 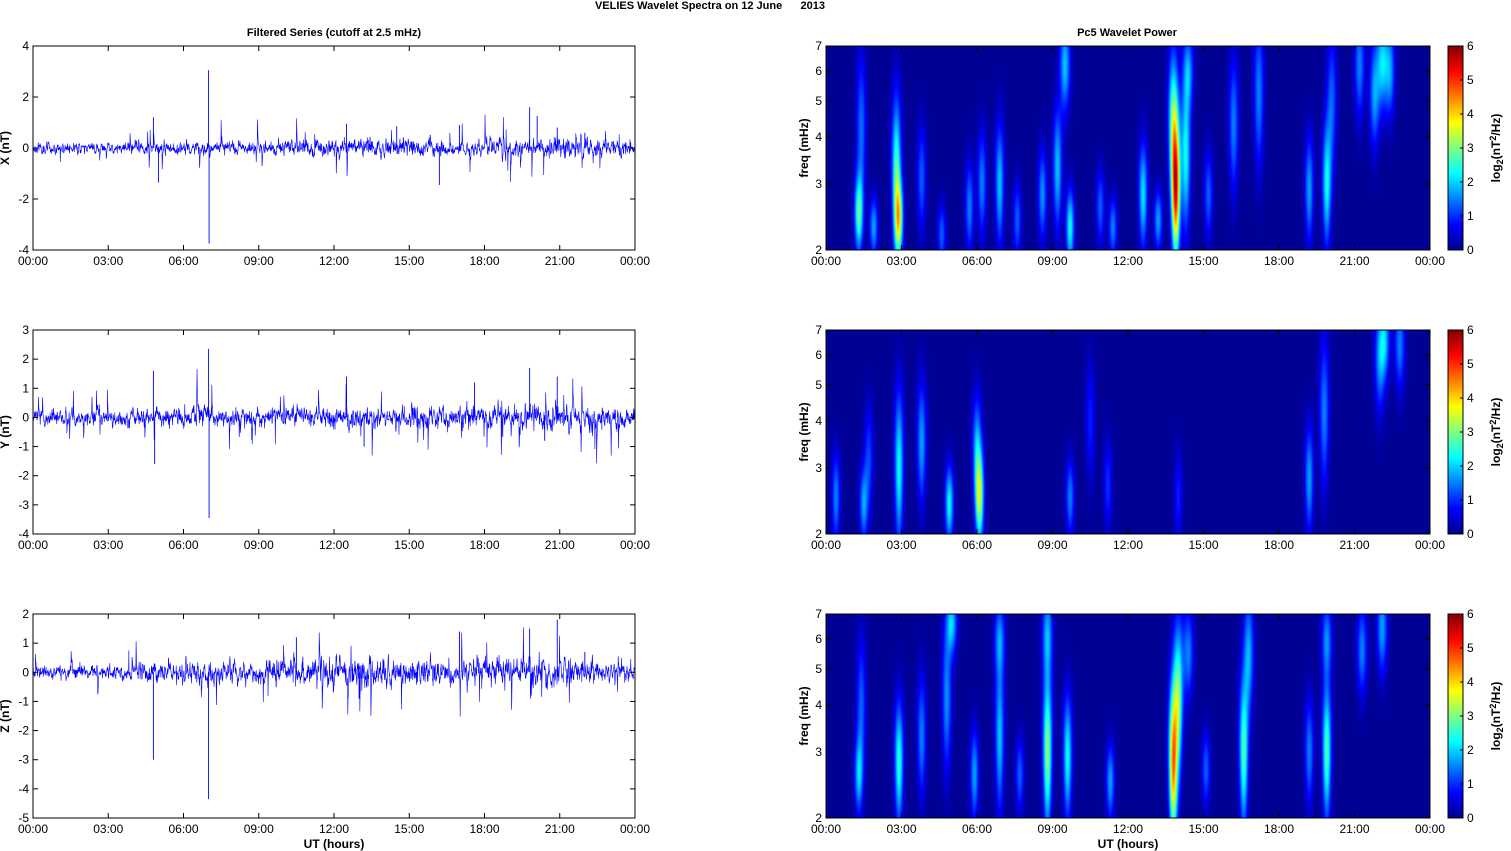 What do you see at coordinates (804, 147) in the screenshot?
I see `spectrum-x-ylabel: freq (mHz)` at bounding box center [804, 147].